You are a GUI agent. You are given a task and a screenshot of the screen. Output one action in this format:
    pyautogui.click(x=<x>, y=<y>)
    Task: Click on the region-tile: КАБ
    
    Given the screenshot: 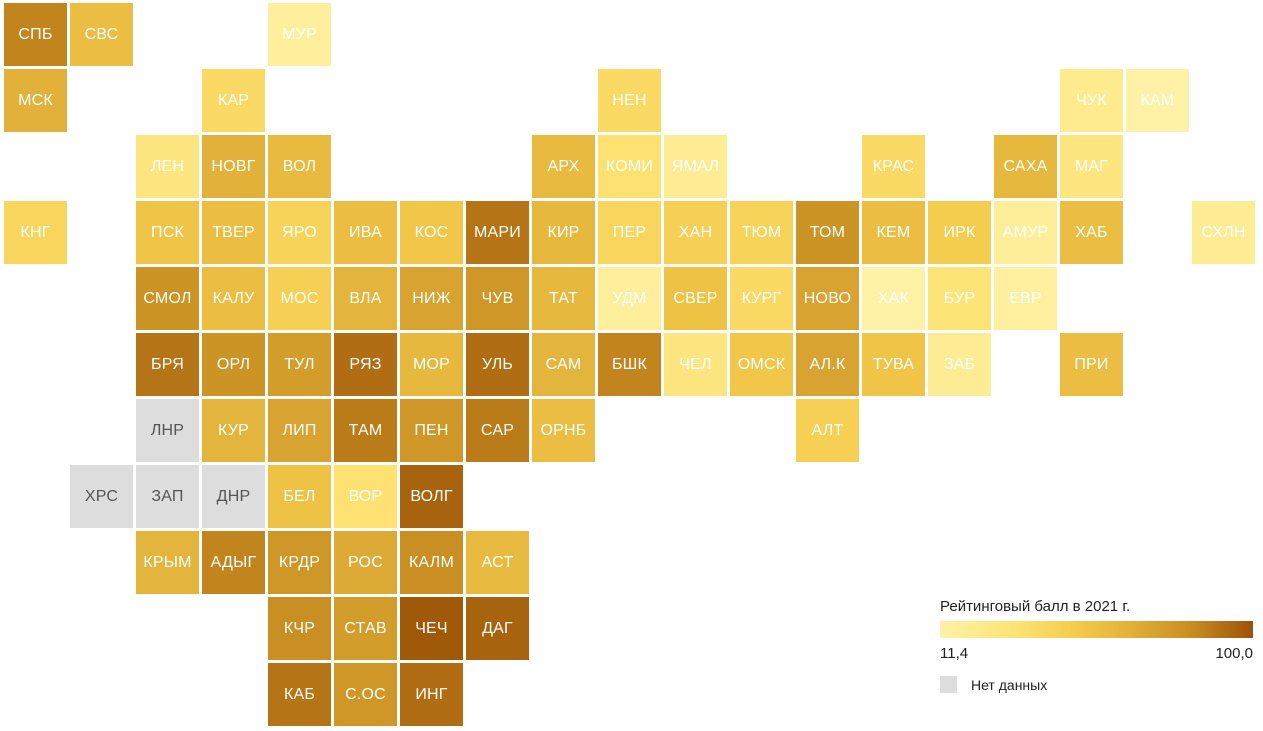 What is the action you would take?
    pyautogui.click(x=299, y=694)
    